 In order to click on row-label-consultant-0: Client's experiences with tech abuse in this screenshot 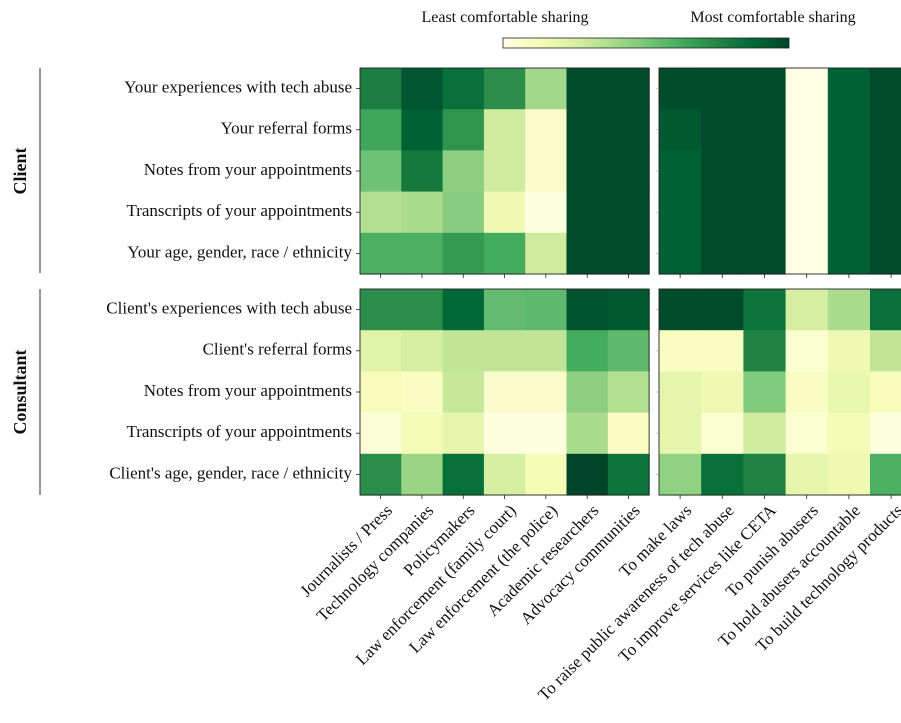, I will do `click(229, 308)`.